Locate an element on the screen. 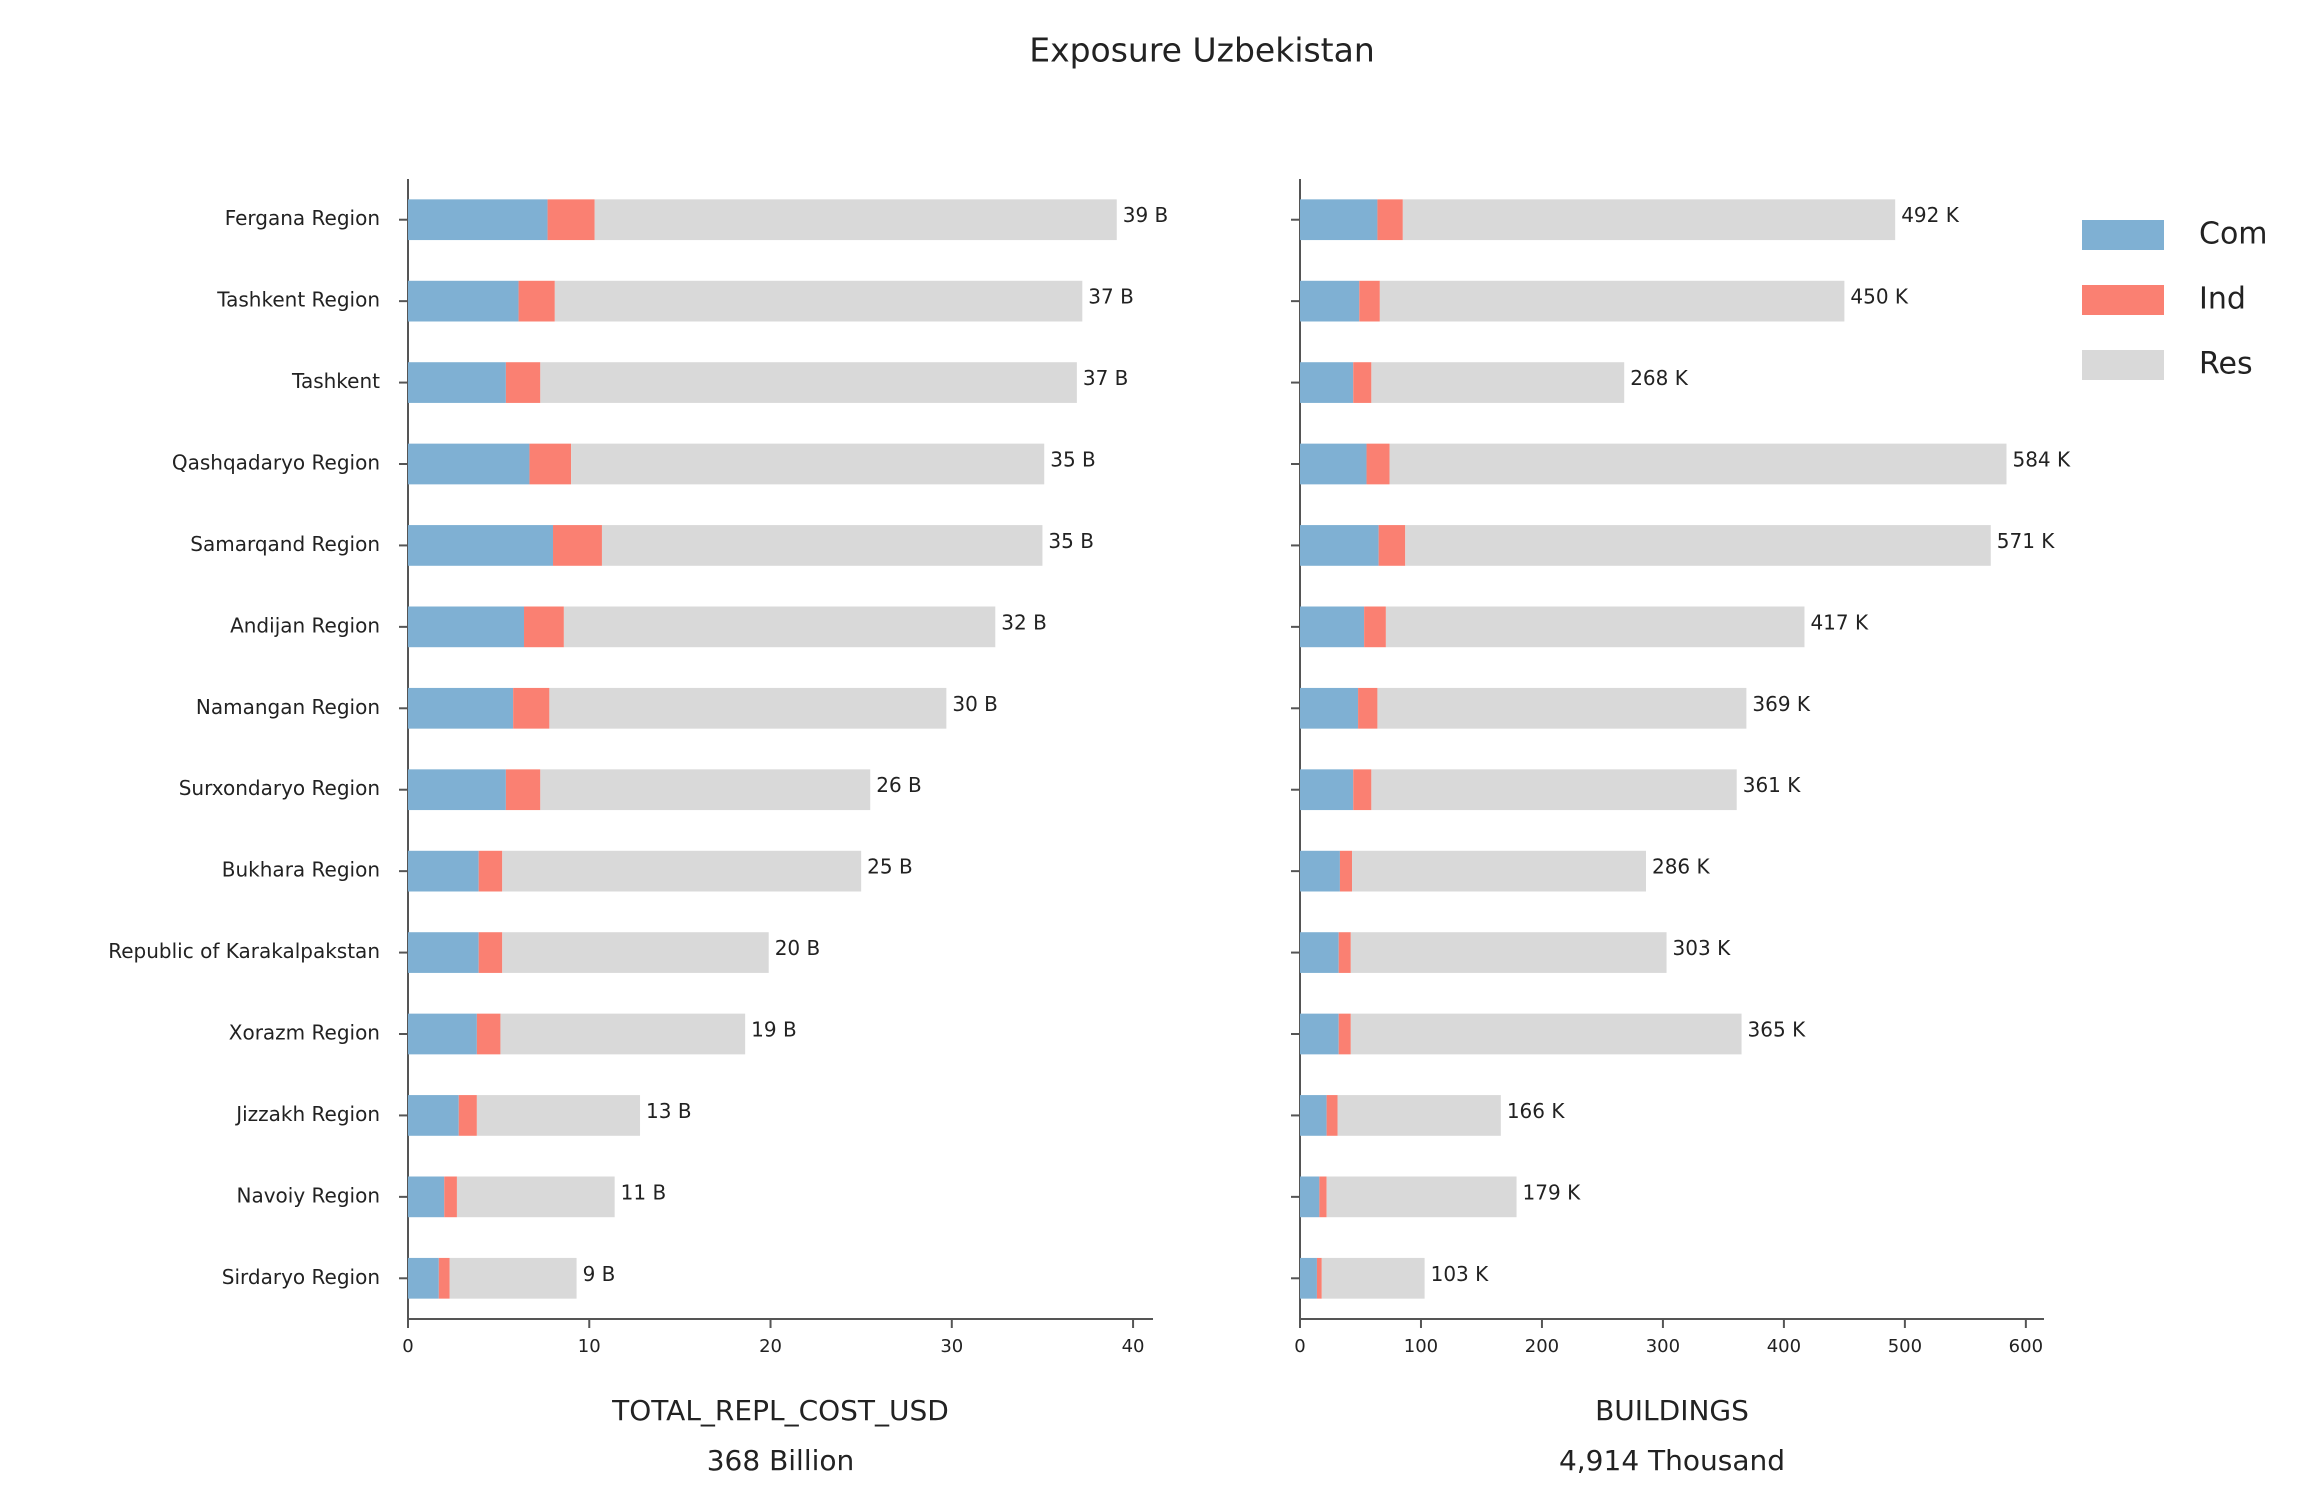  total-label: 303 K is located at coordinates (1702, 948).